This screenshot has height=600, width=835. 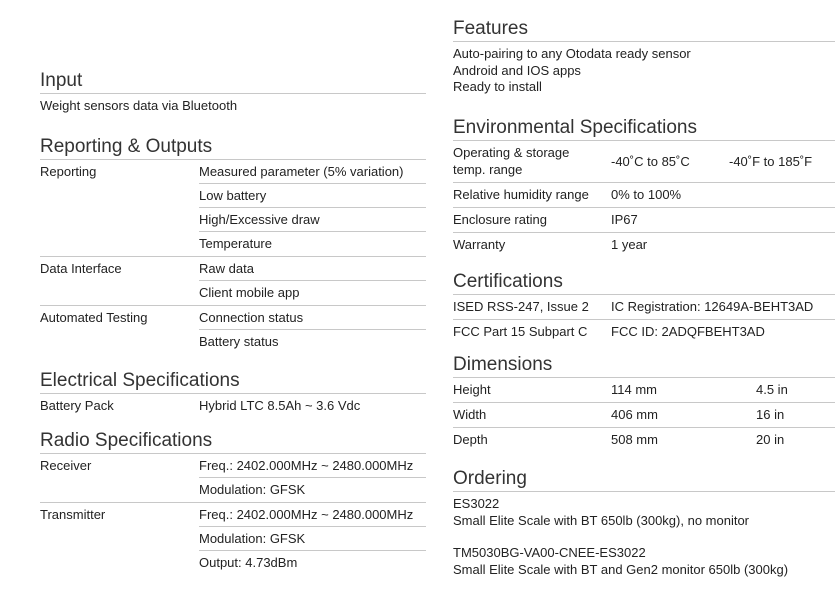 I want to click on feature-item: Android and IOS apps, so click(x=517, y=70).